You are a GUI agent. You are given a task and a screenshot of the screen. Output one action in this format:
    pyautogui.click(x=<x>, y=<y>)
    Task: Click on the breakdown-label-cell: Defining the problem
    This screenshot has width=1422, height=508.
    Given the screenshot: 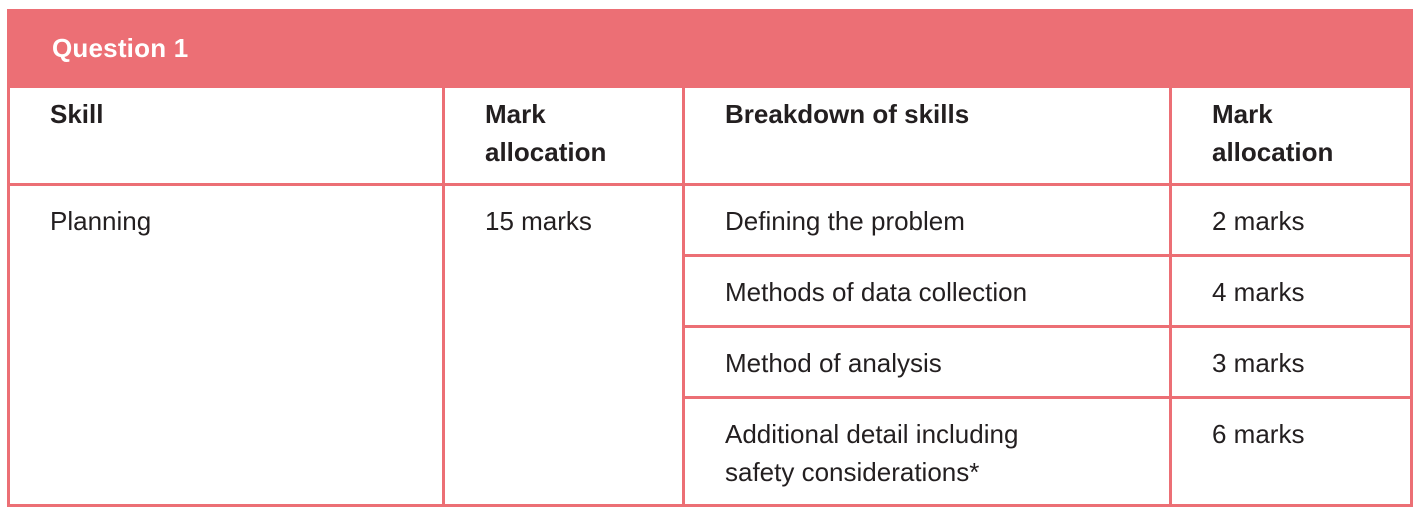 What is the action you would take?
    pyautogui.click(x=927, y=220)
    